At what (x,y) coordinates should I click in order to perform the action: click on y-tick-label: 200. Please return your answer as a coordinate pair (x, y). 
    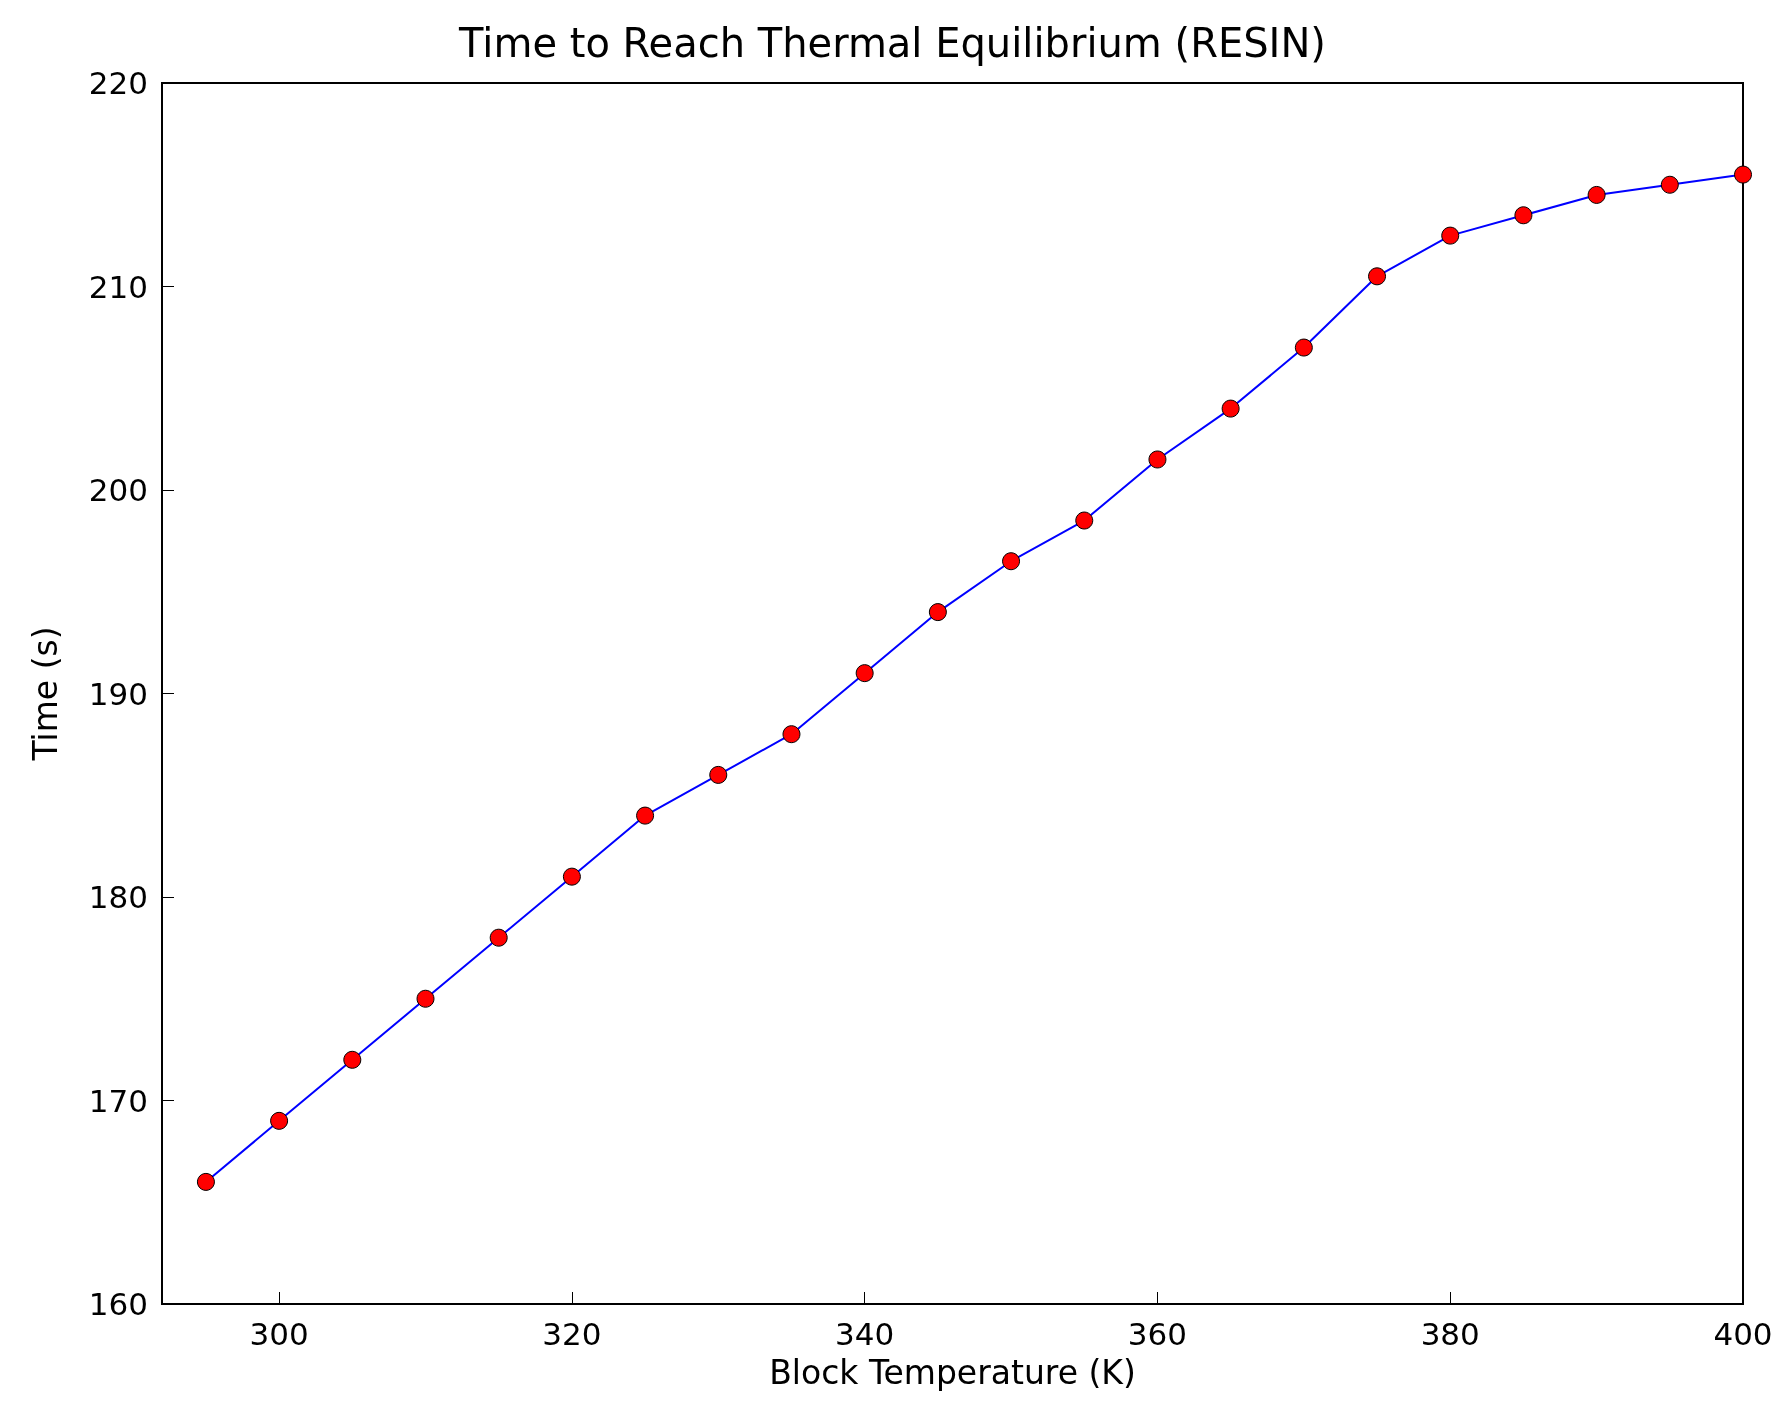
    Looking at the image, I should click on (118, 490).